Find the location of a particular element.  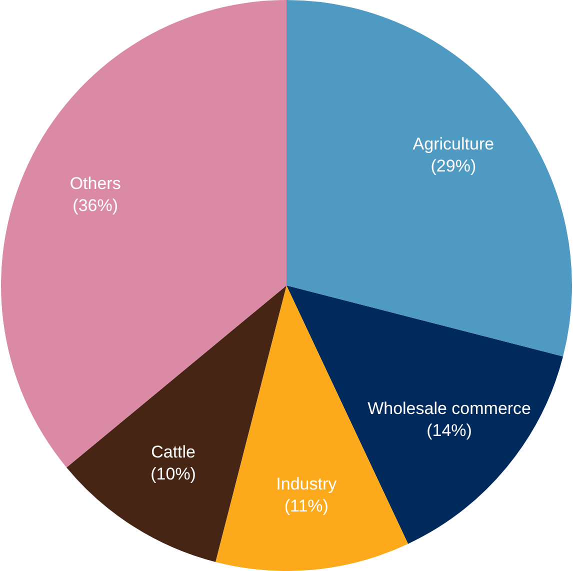

data-label: (29%) is located at coordinates (453, 166).